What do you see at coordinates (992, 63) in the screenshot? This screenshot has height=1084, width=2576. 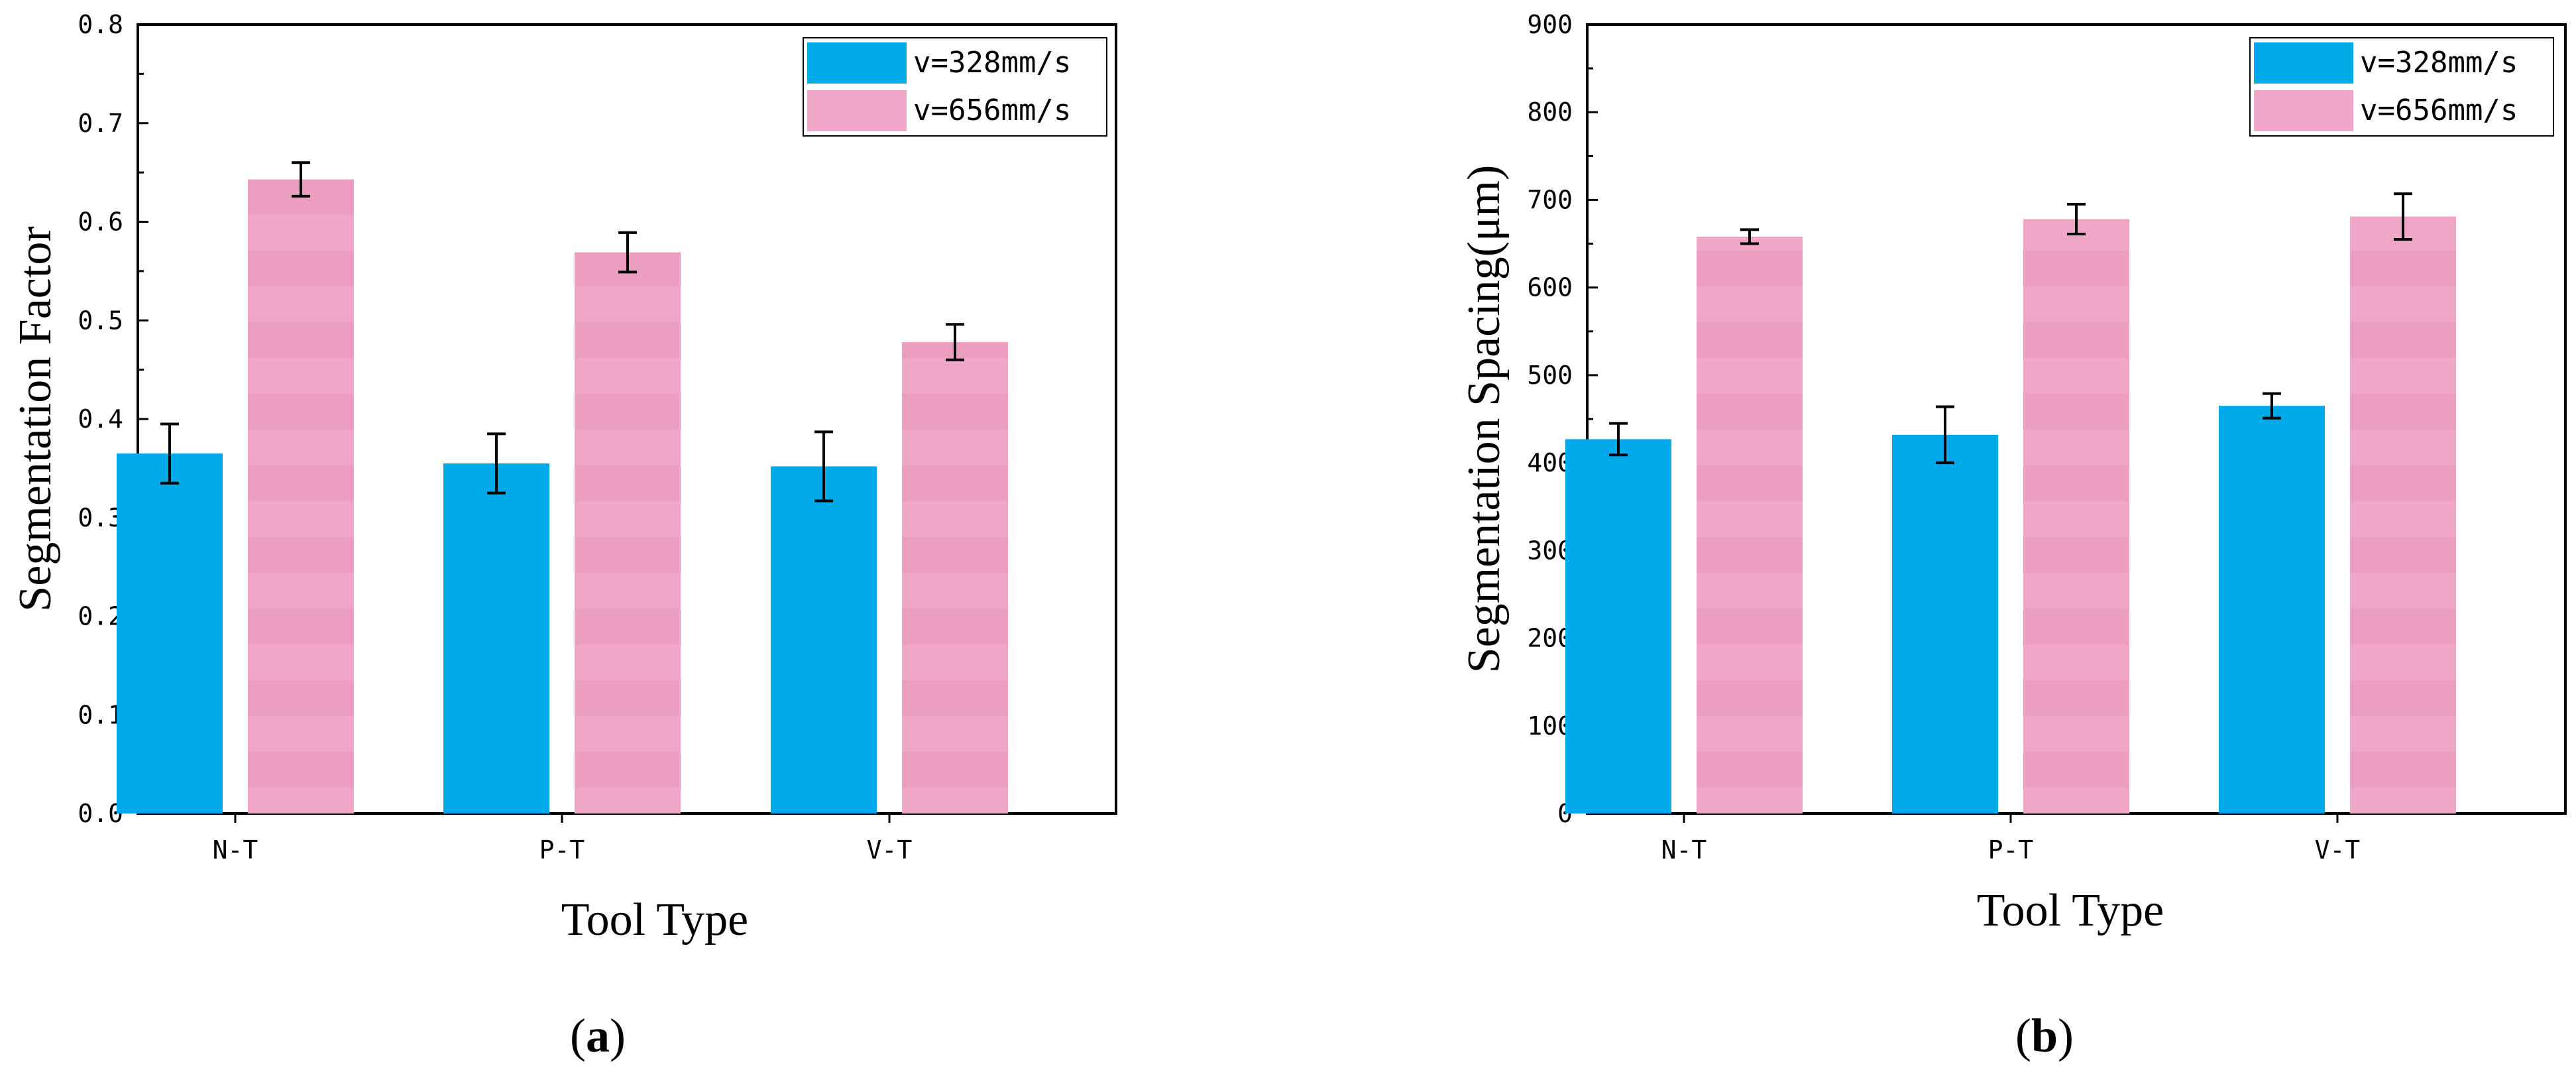 I see `chart-a-legend-label-1: v=328mm/s` at bounding box center [992, 63].